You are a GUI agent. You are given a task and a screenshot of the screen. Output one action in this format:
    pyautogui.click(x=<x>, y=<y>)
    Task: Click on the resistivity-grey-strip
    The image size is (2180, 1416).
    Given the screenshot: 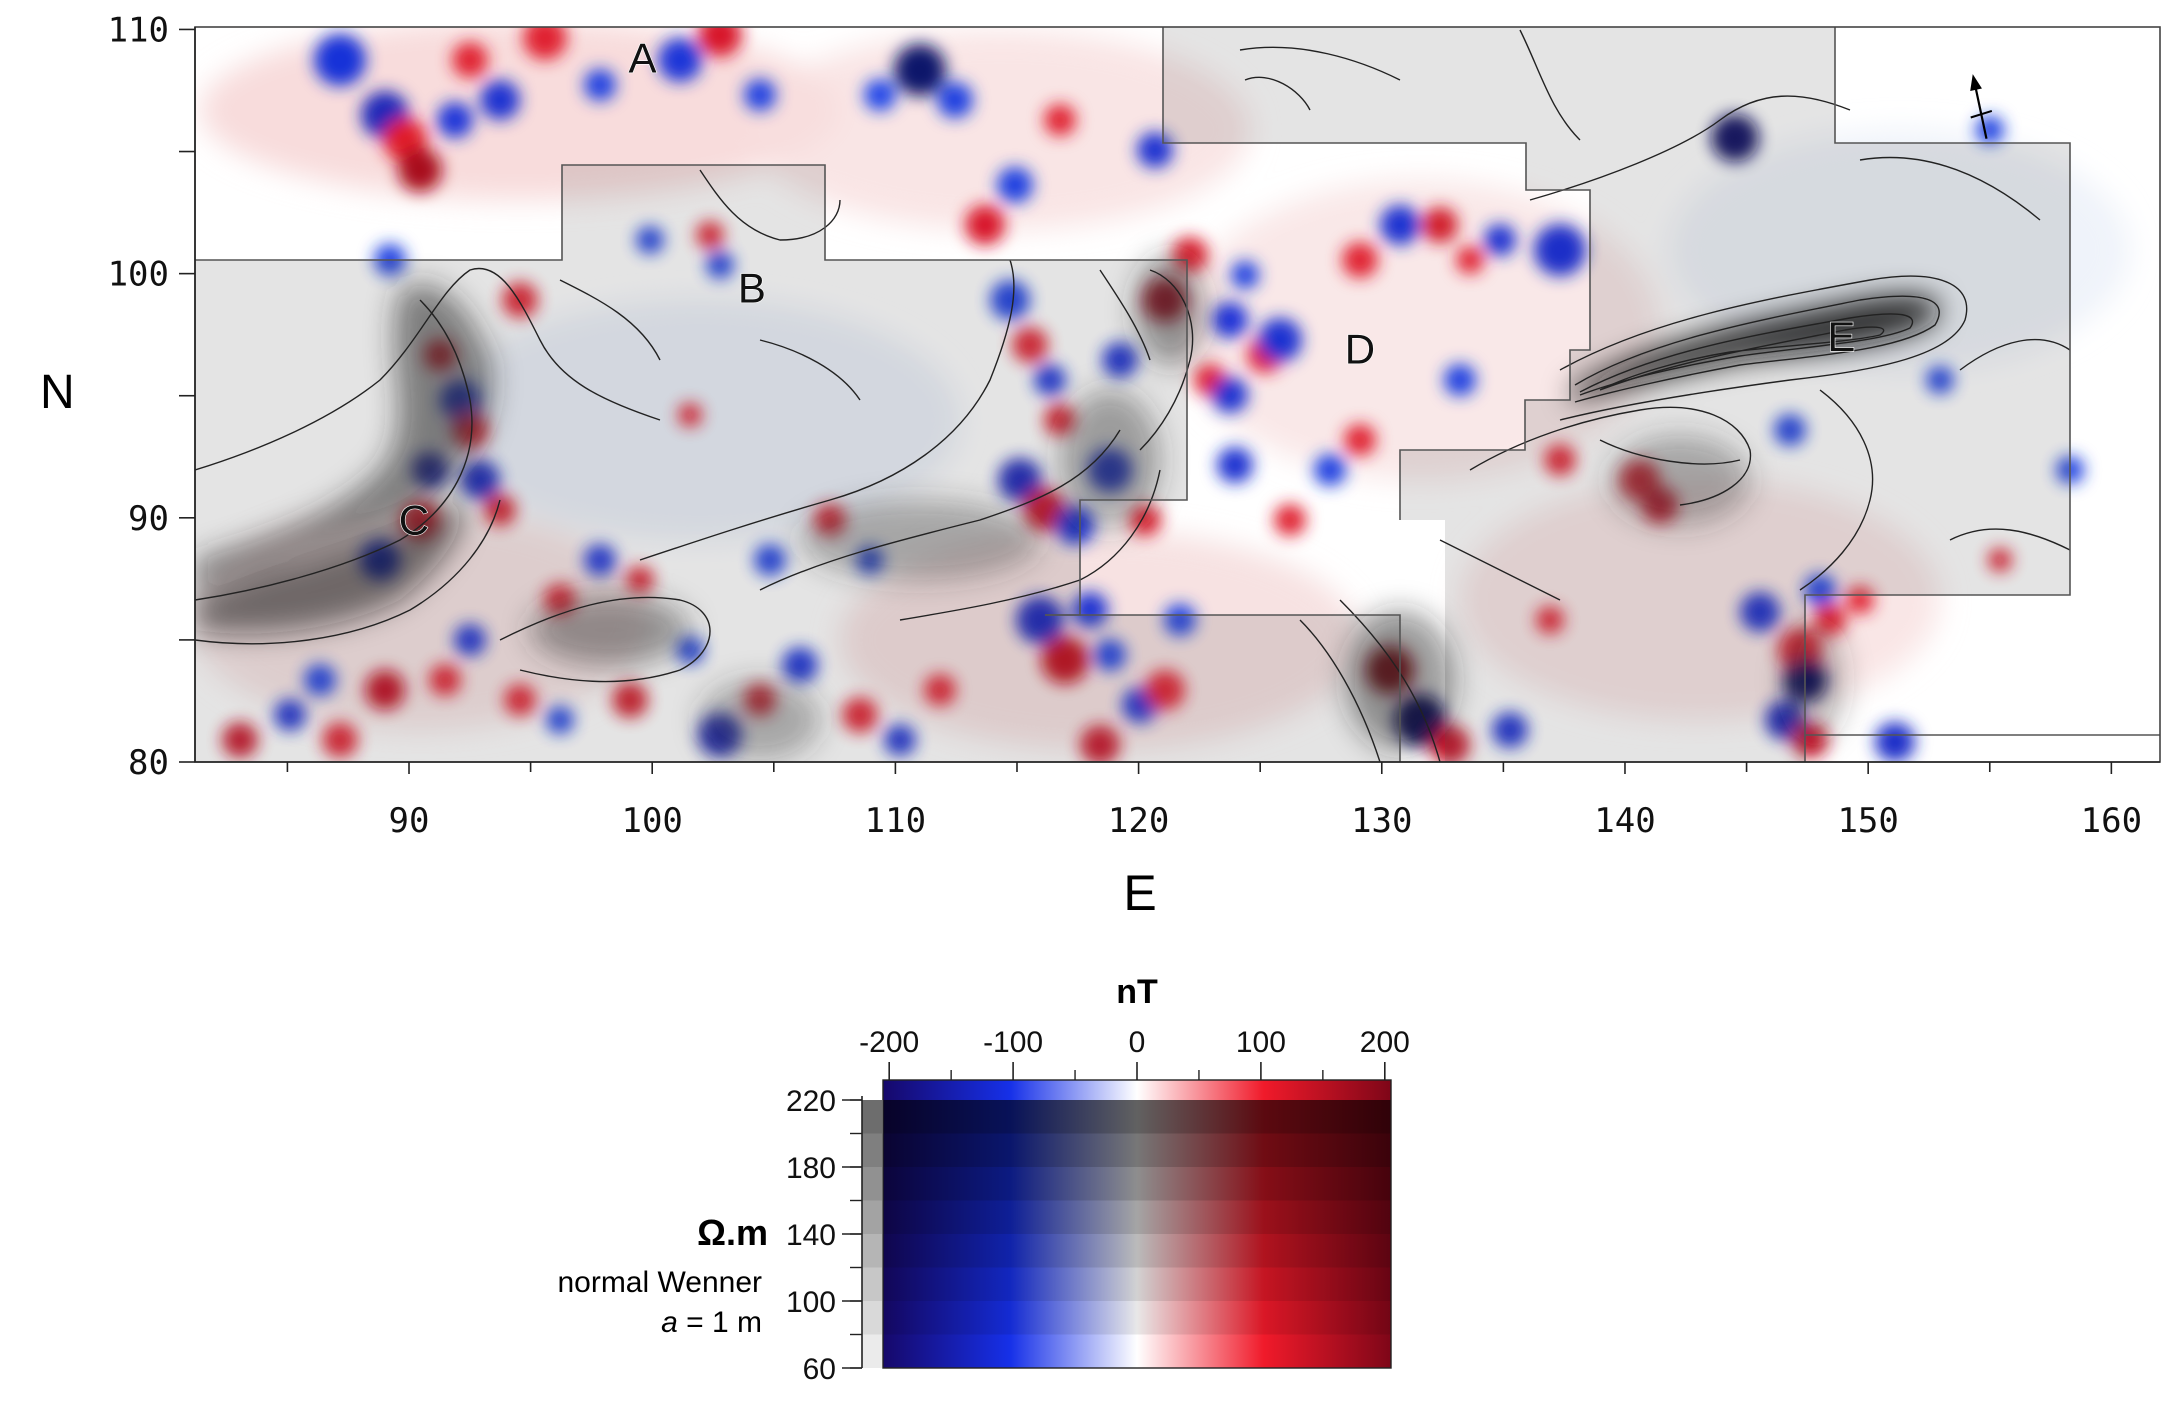 What is the action you would take?
    pyautogui.click(x=872, y=1234)
    